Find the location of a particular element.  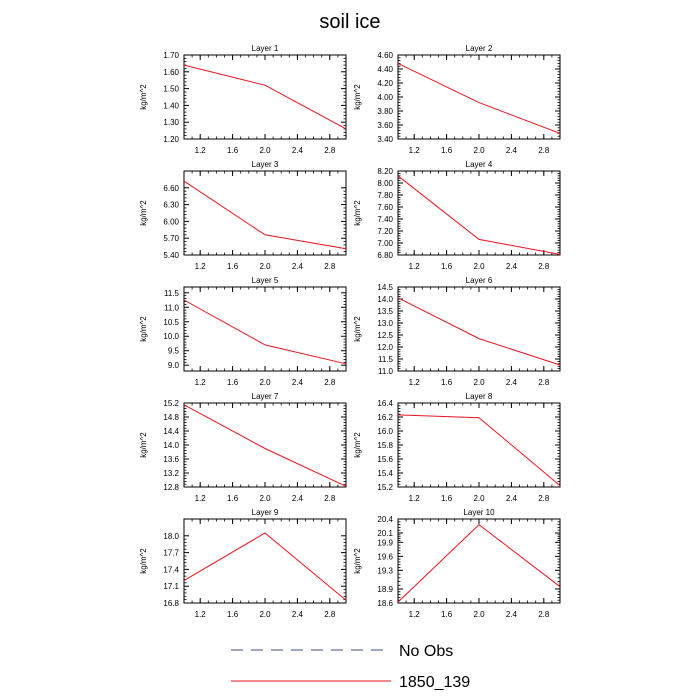

y-tick-label: 19.9 is located at coordinates (385, 542).